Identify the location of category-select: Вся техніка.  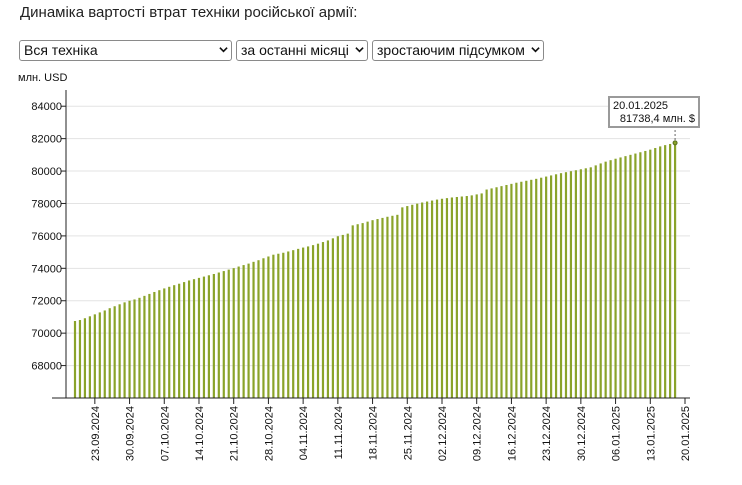
(125, 50).